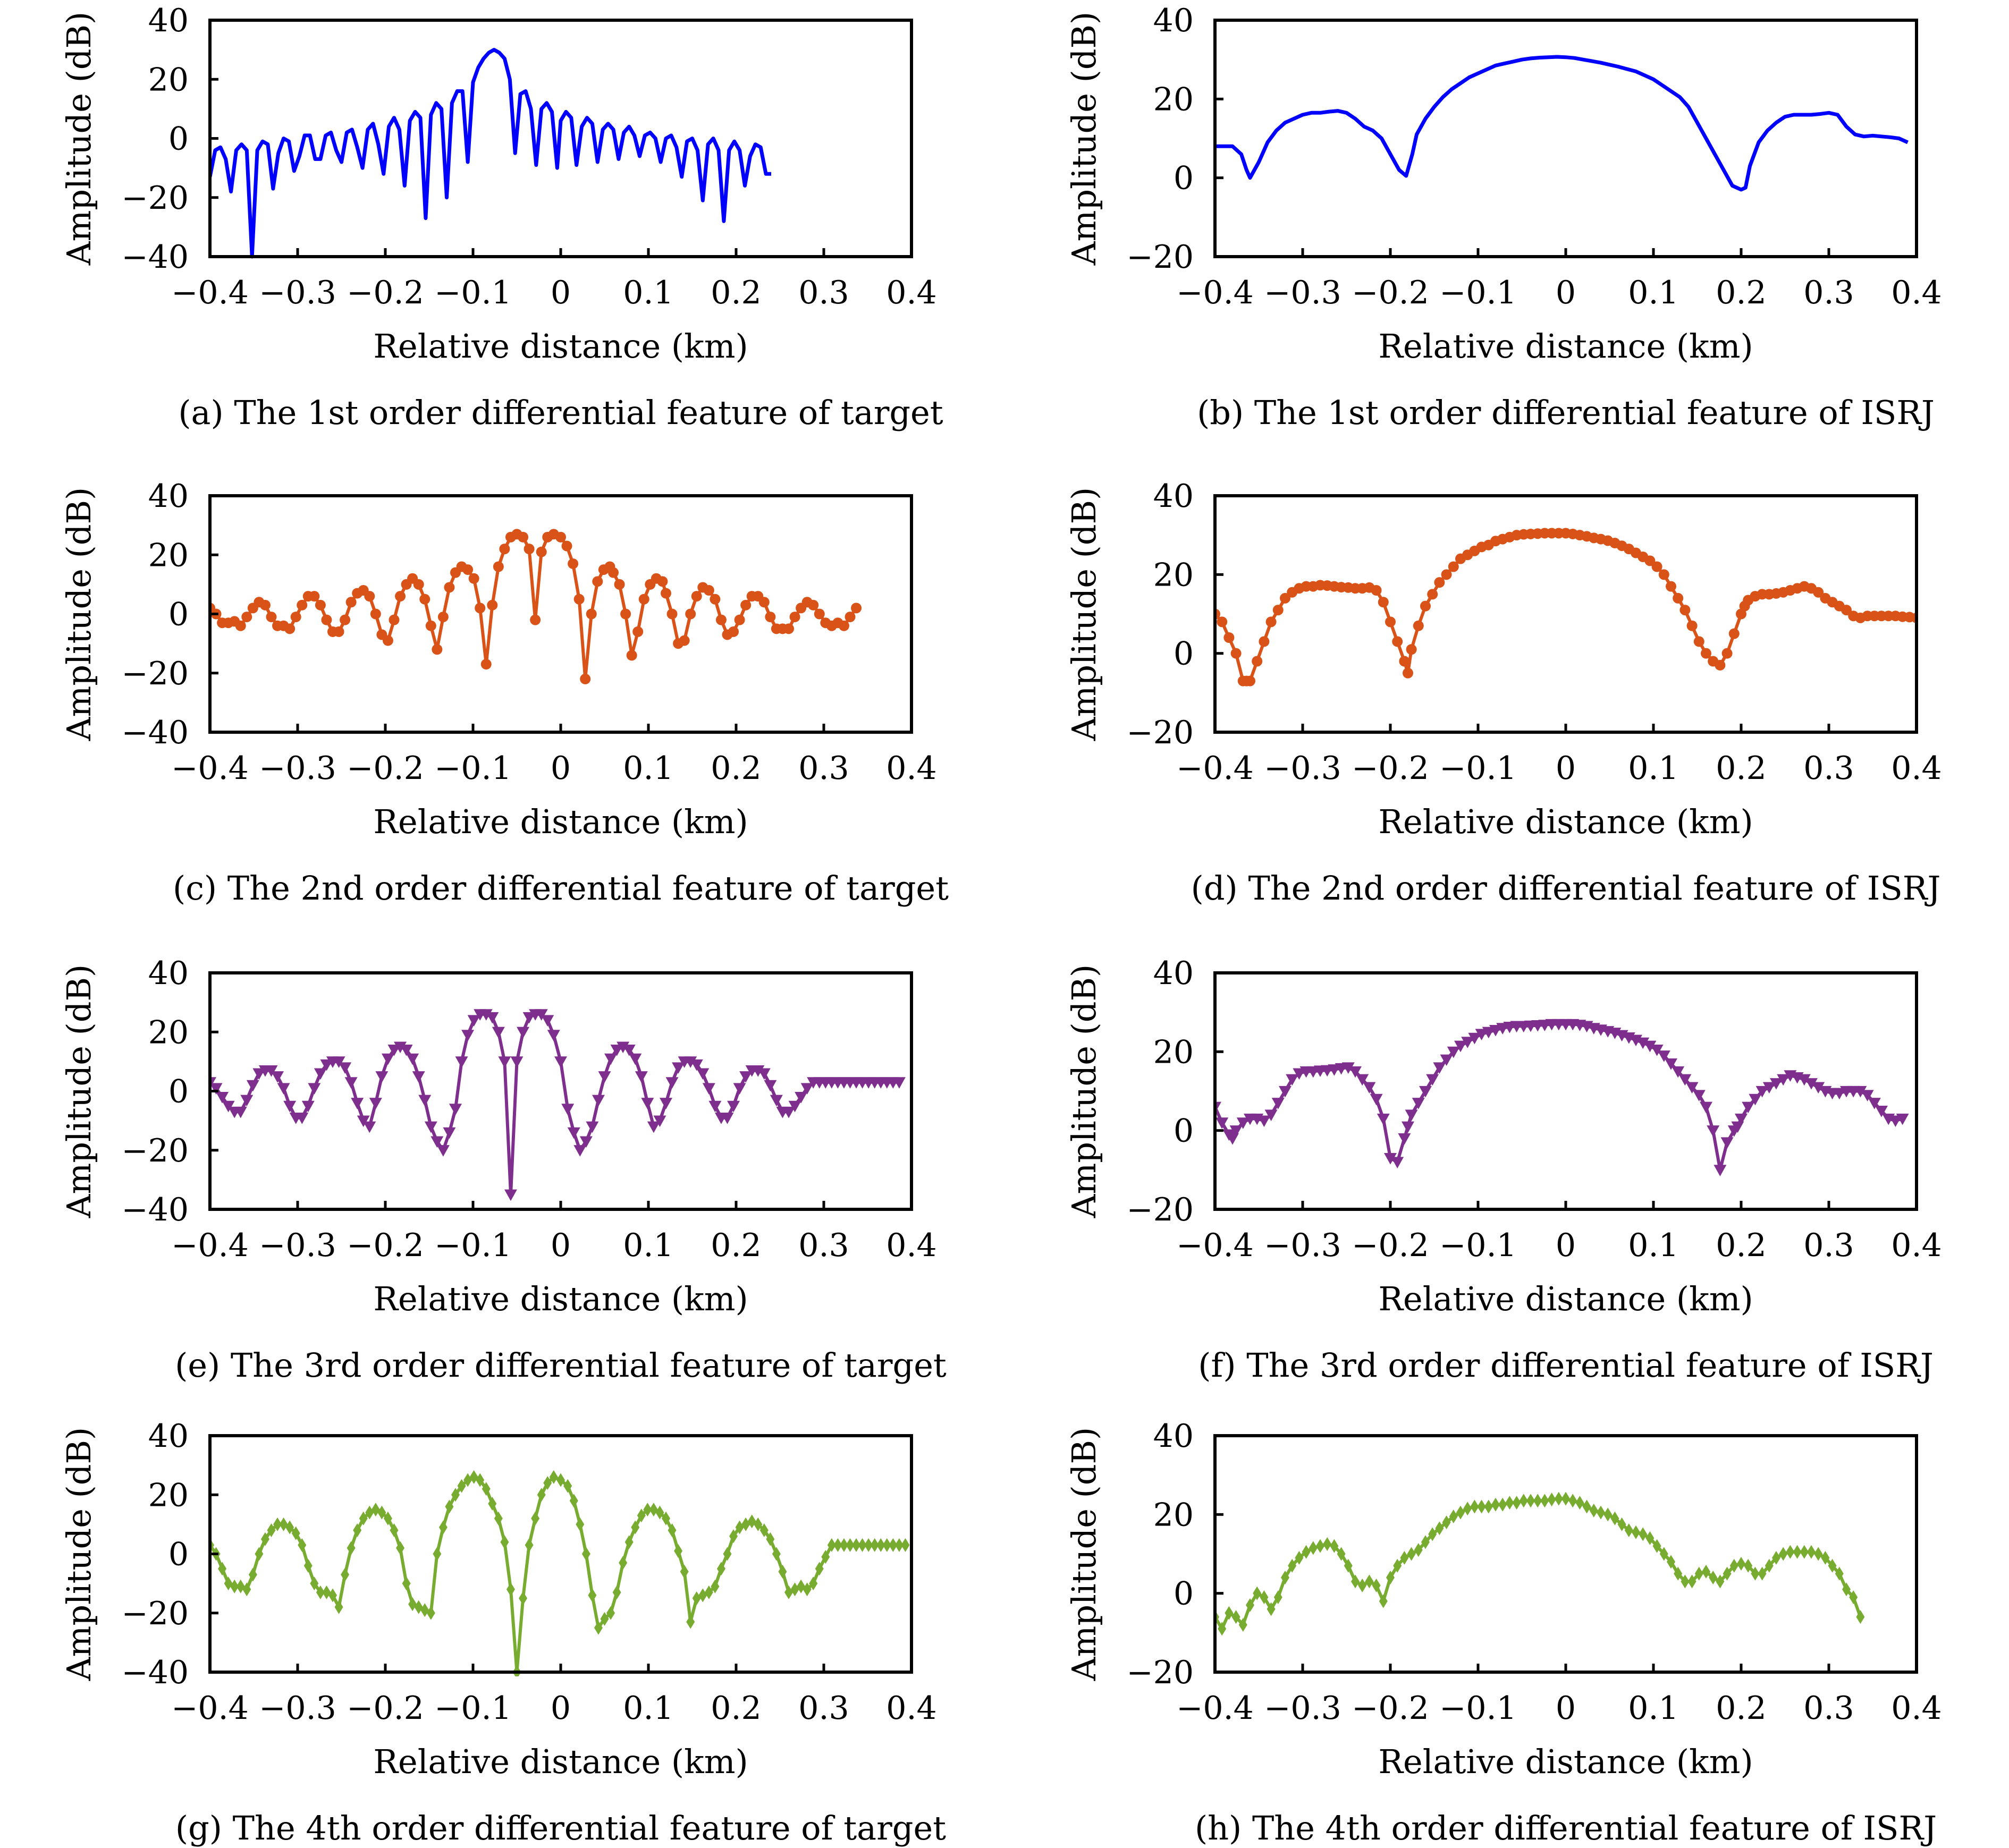  What do you see at coordinates (1215, 1708) in the screenshot?
I see `x-tick-label: −0.4` at bounding box center [1215, 1708].